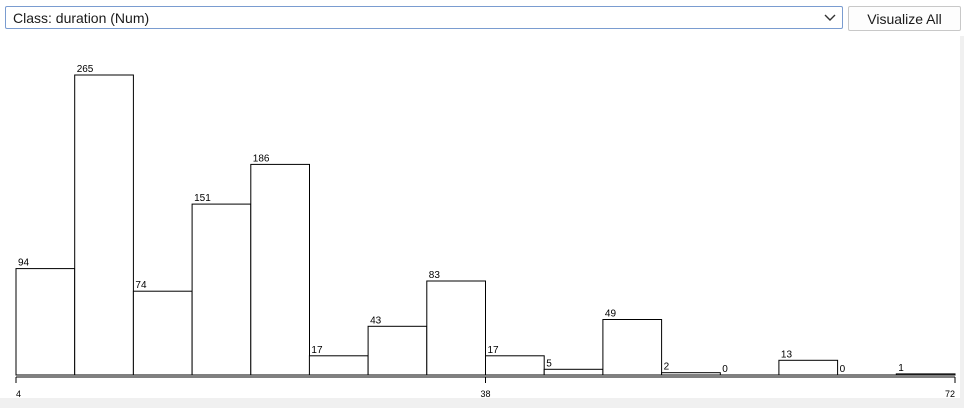 The image size is (964, 408). I want to click on class-select-value: Class: duration (Num), so click(81, 18).